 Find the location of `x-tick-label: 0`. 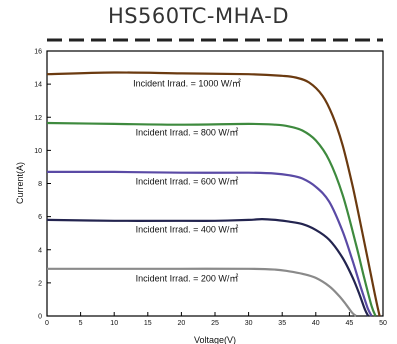

x-tick-label: 0 is located at coordinates (47, 323).